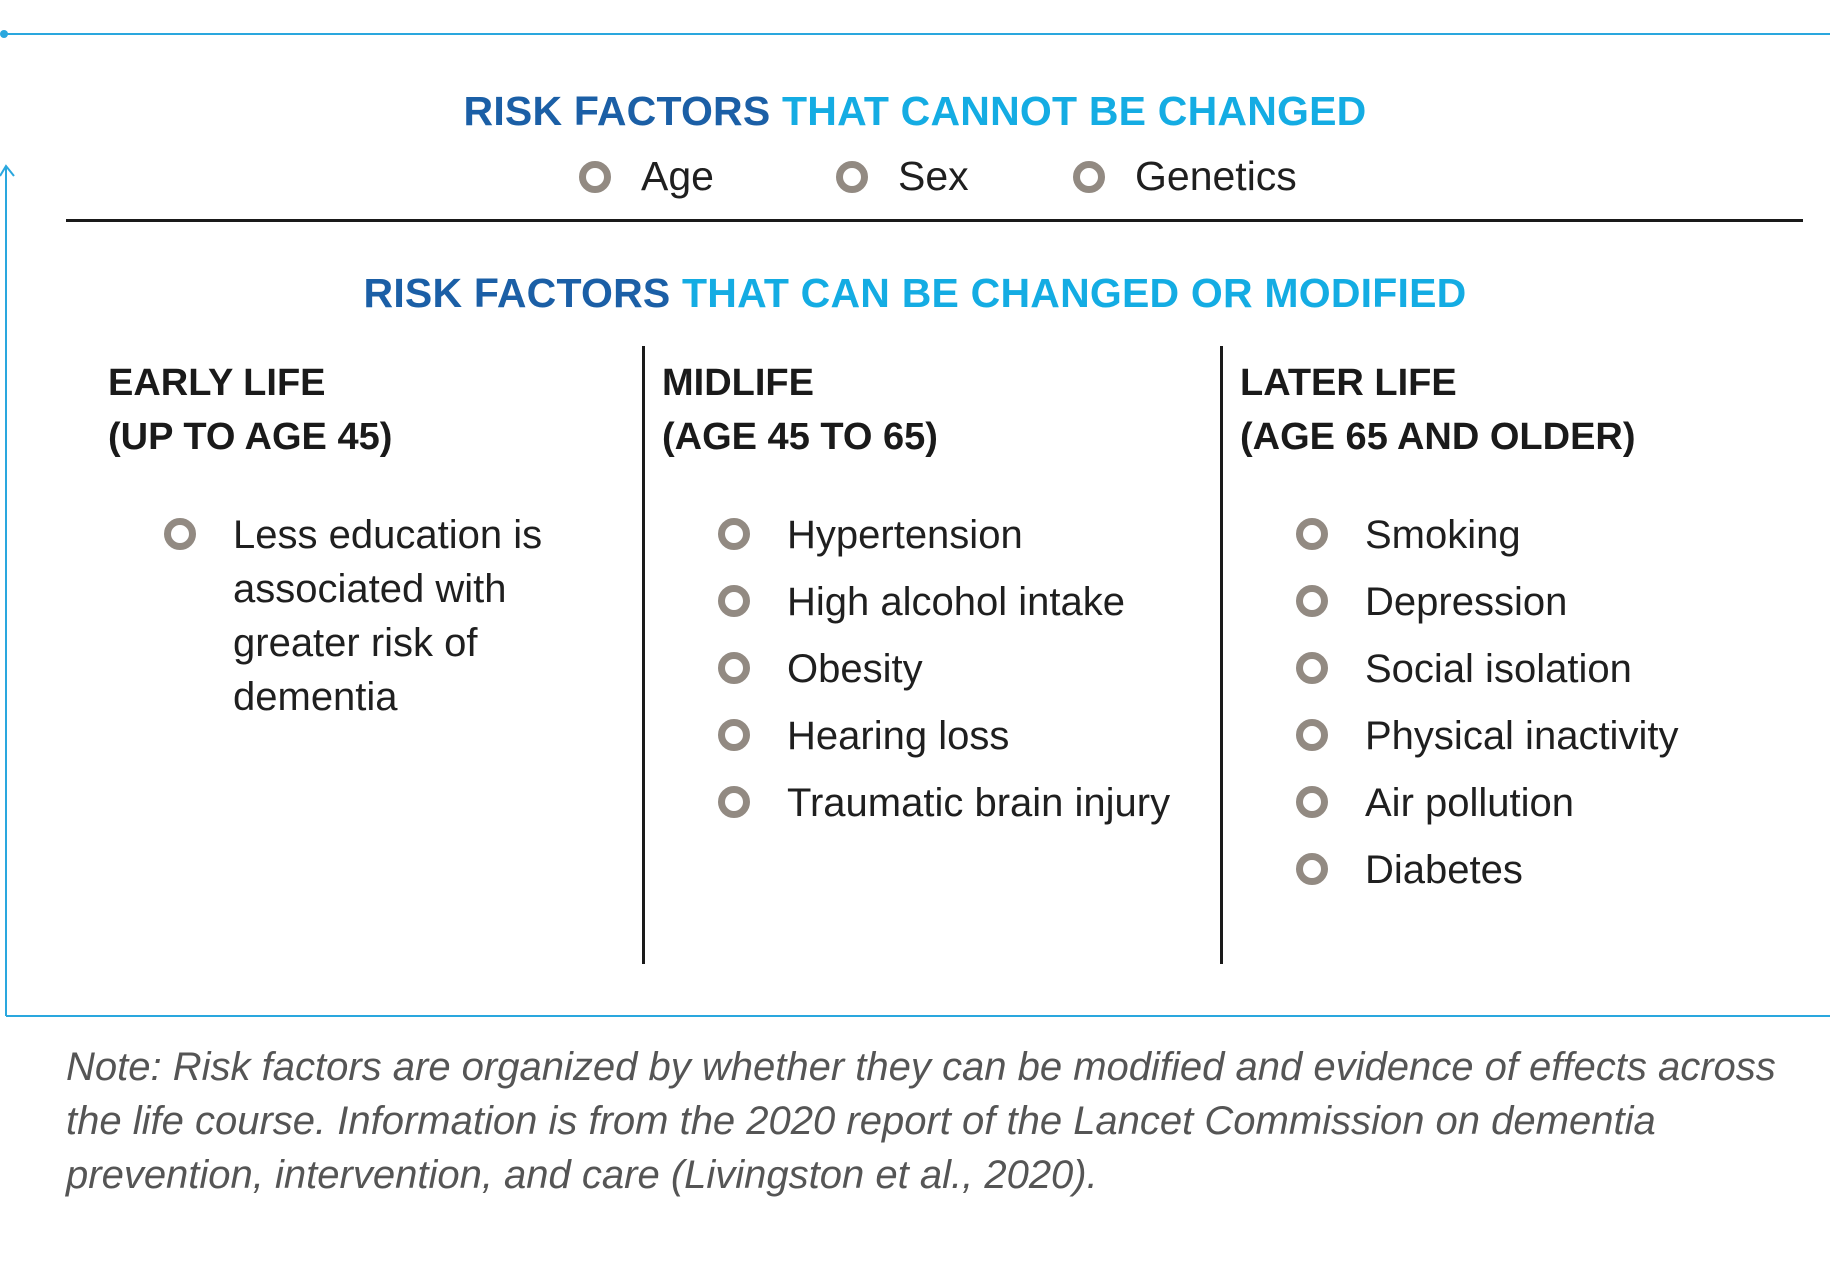 This screenshot has height=1268, width=1830. Describe the element at coordinates (1444, 870) in the screenshot. I see `list-item-label: Diabetes` at that location.